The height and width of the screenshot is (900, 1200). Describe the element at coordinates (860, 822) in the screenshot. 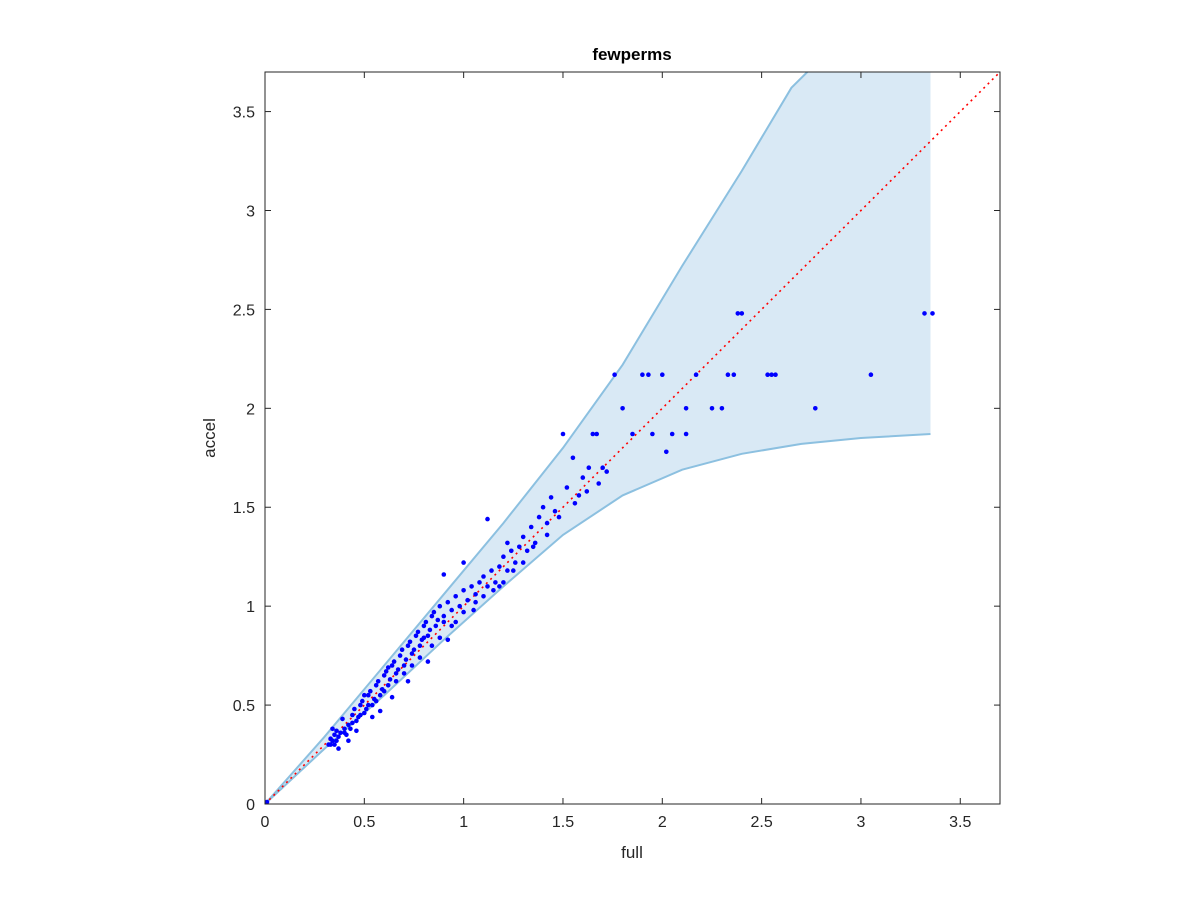

I see `x-tick-label: 3` at that location.